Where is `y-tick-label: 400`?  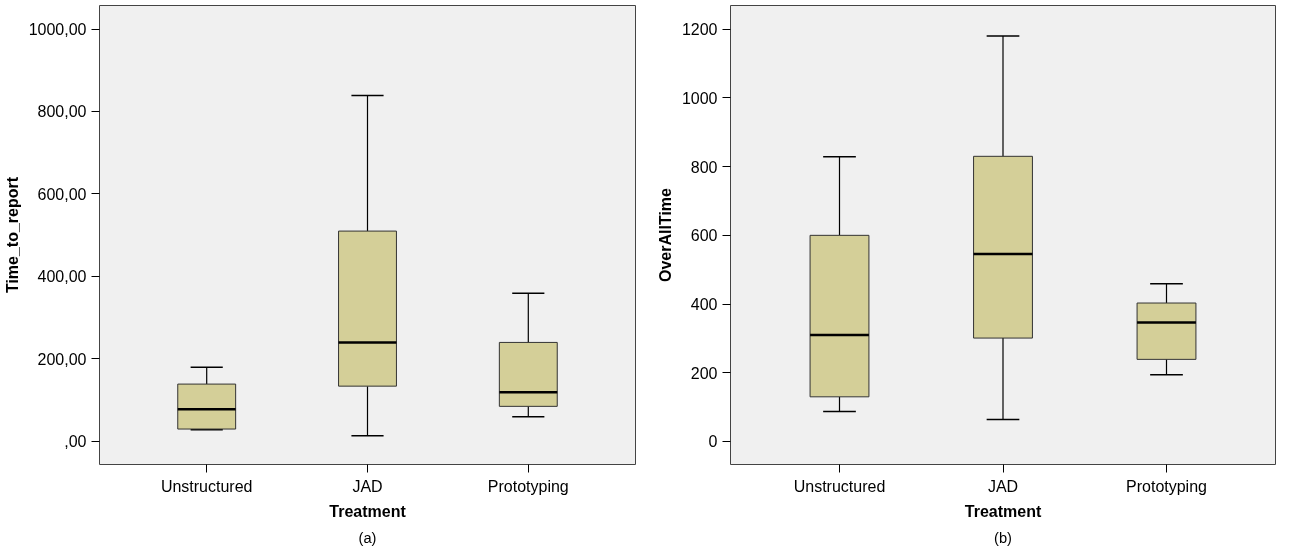
y-tick-label: 400 is located at coordinates (704, 305).